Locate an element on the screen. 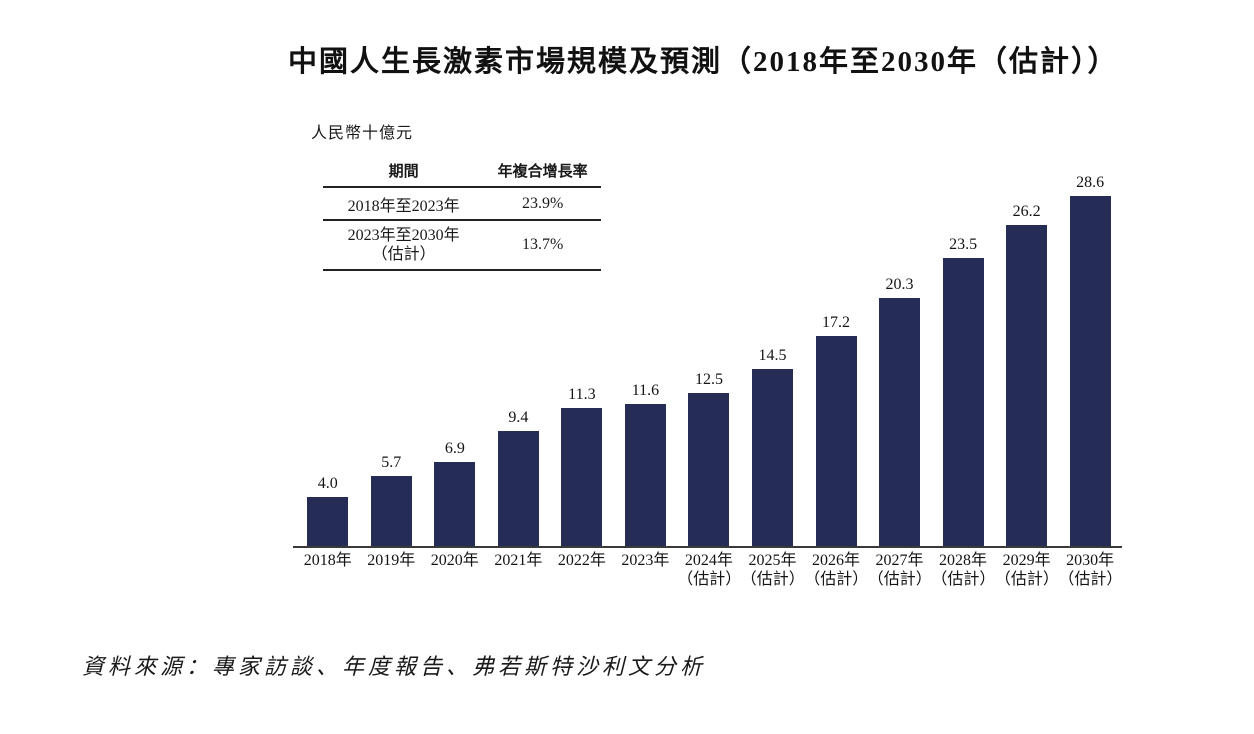 The image size is (1254, 734). x-tick-label-year: 2029年 is located at coordinates (1026, 560).